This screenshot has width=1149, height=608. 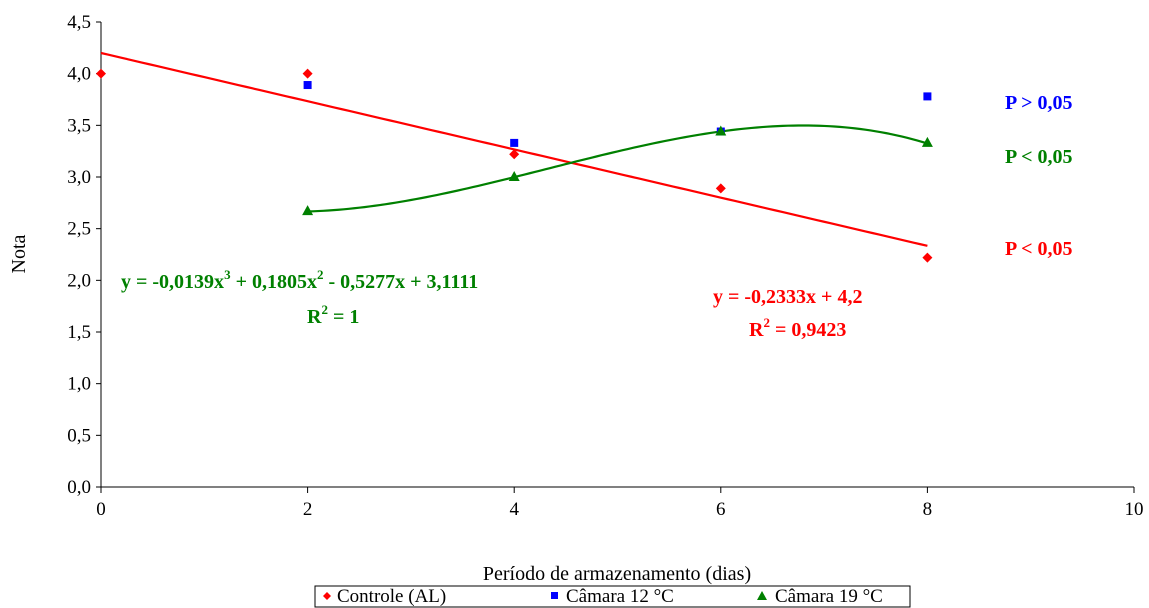 I want to click on legend: Controle (AL) Câmara 12 °C Câmara 19 °C, so click(x=612, y=596).